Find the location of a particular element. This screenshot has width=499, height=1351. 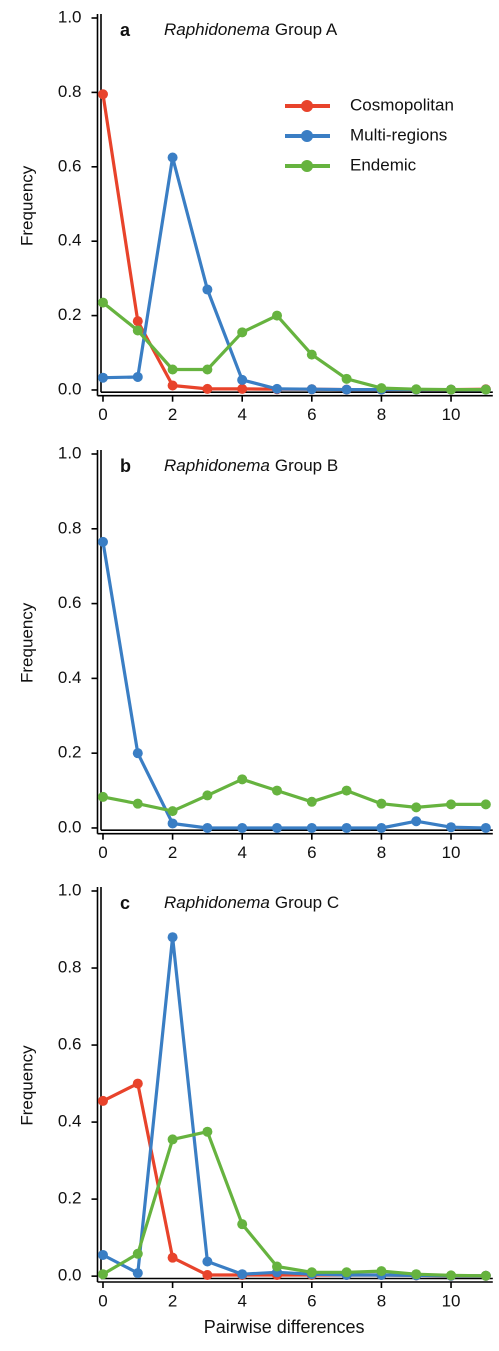

panel-label: a is located at coordinates (125, 30).